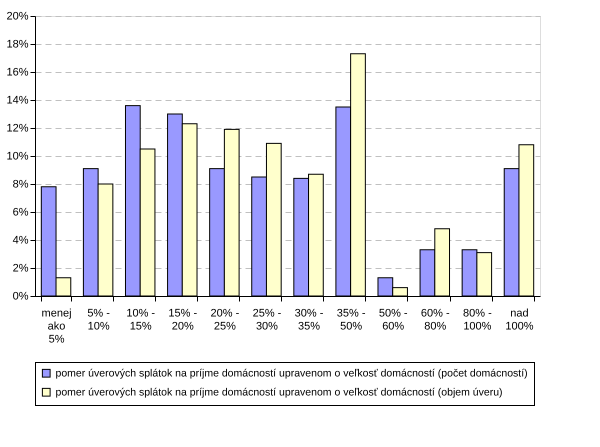 This screenshot has height=447, width=600. What do you see at coordinates (57, 327) in the screenshot?
I see `x-tick-label: menej ako 5%` at bounding box center [57, 327].